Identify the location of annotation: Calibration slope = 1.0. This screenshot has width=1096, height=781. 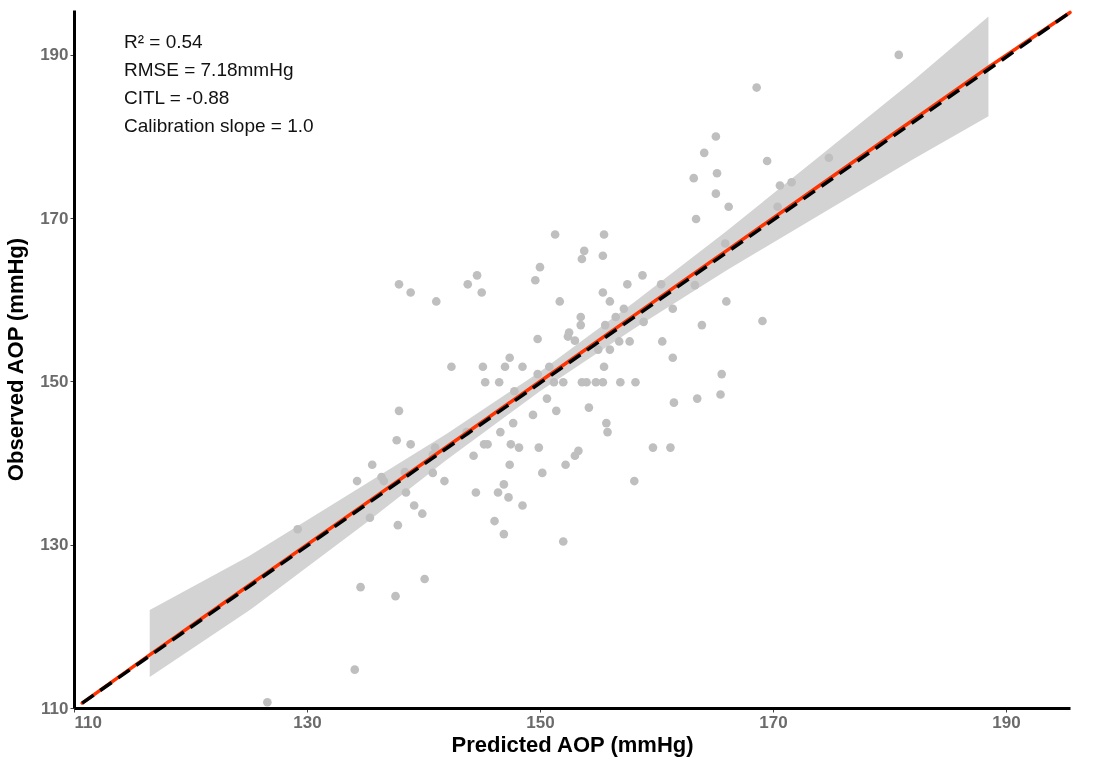
(219, 125).